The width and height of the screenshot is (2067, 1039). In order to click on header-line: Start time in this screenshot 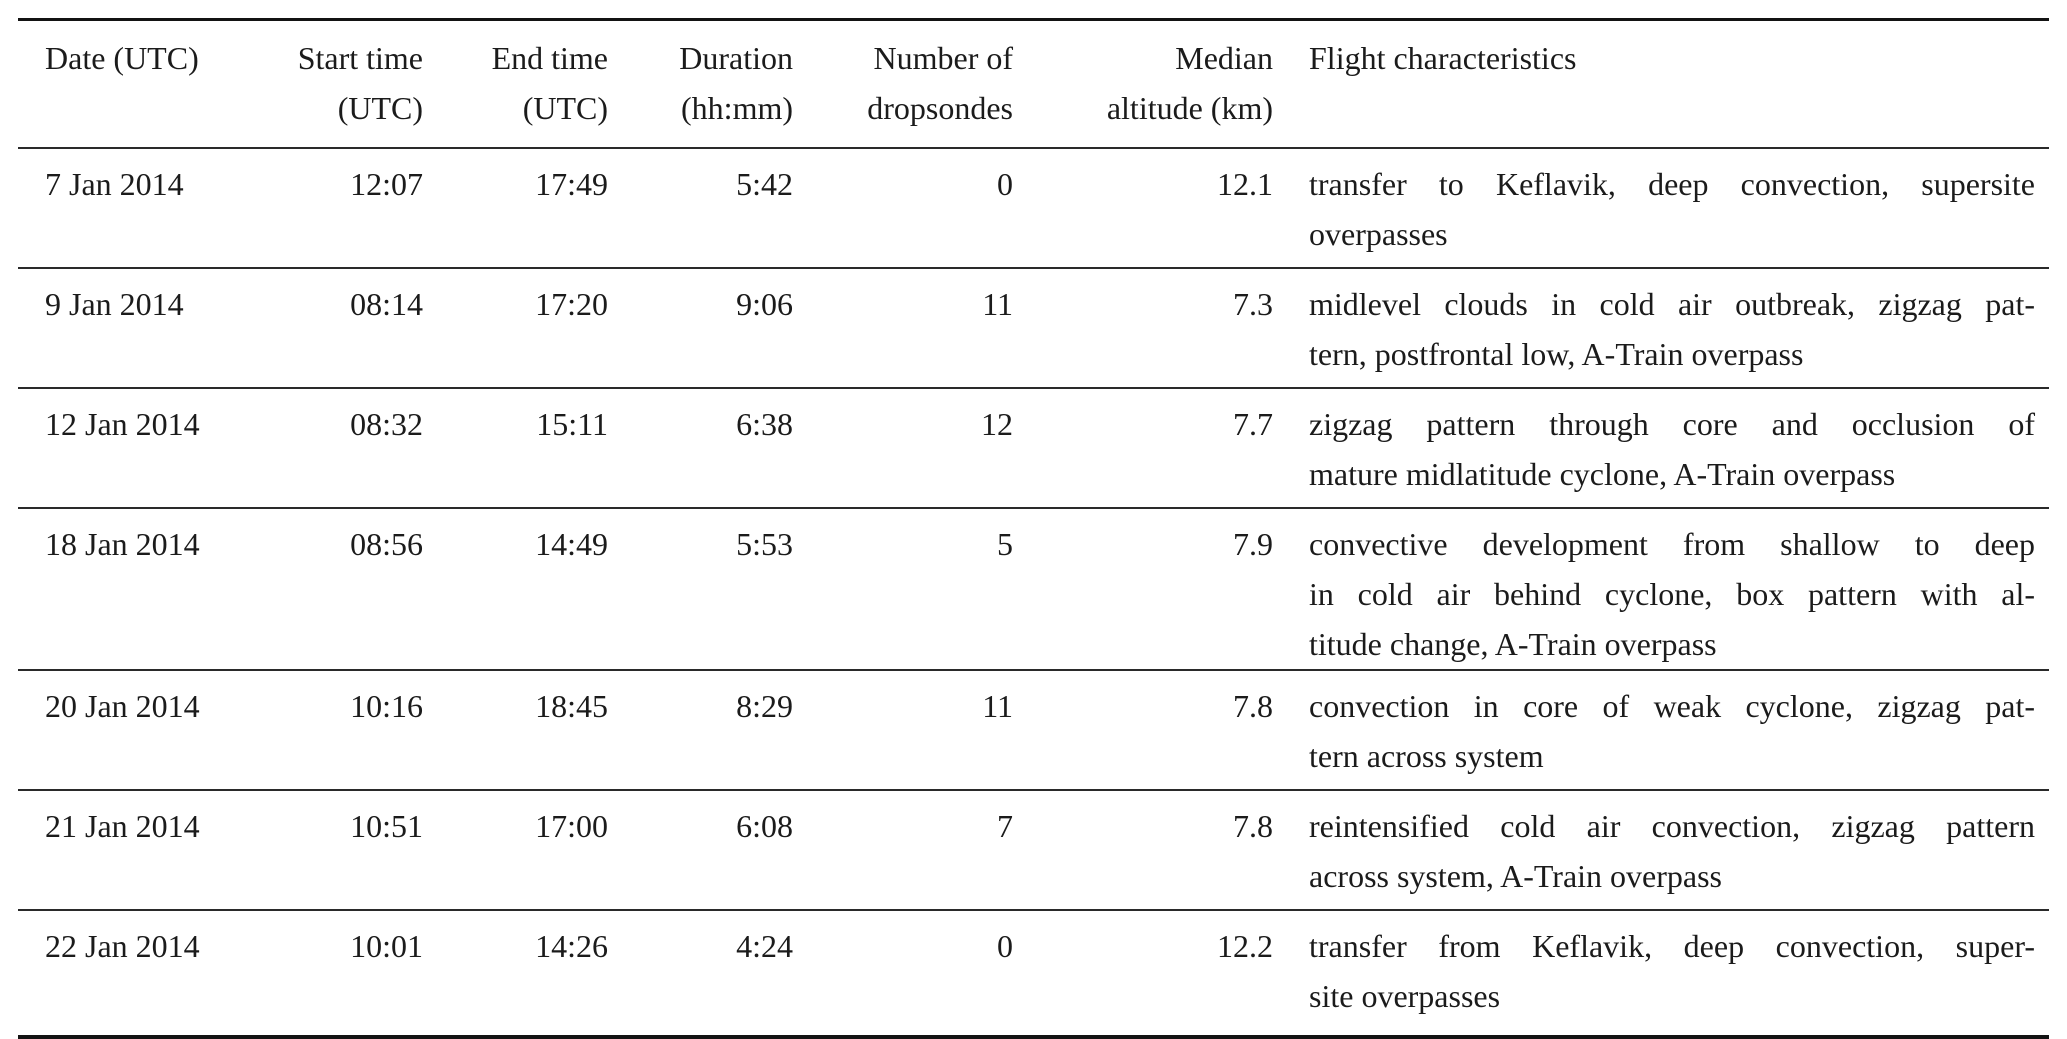, I will do `click(360, 58)`.